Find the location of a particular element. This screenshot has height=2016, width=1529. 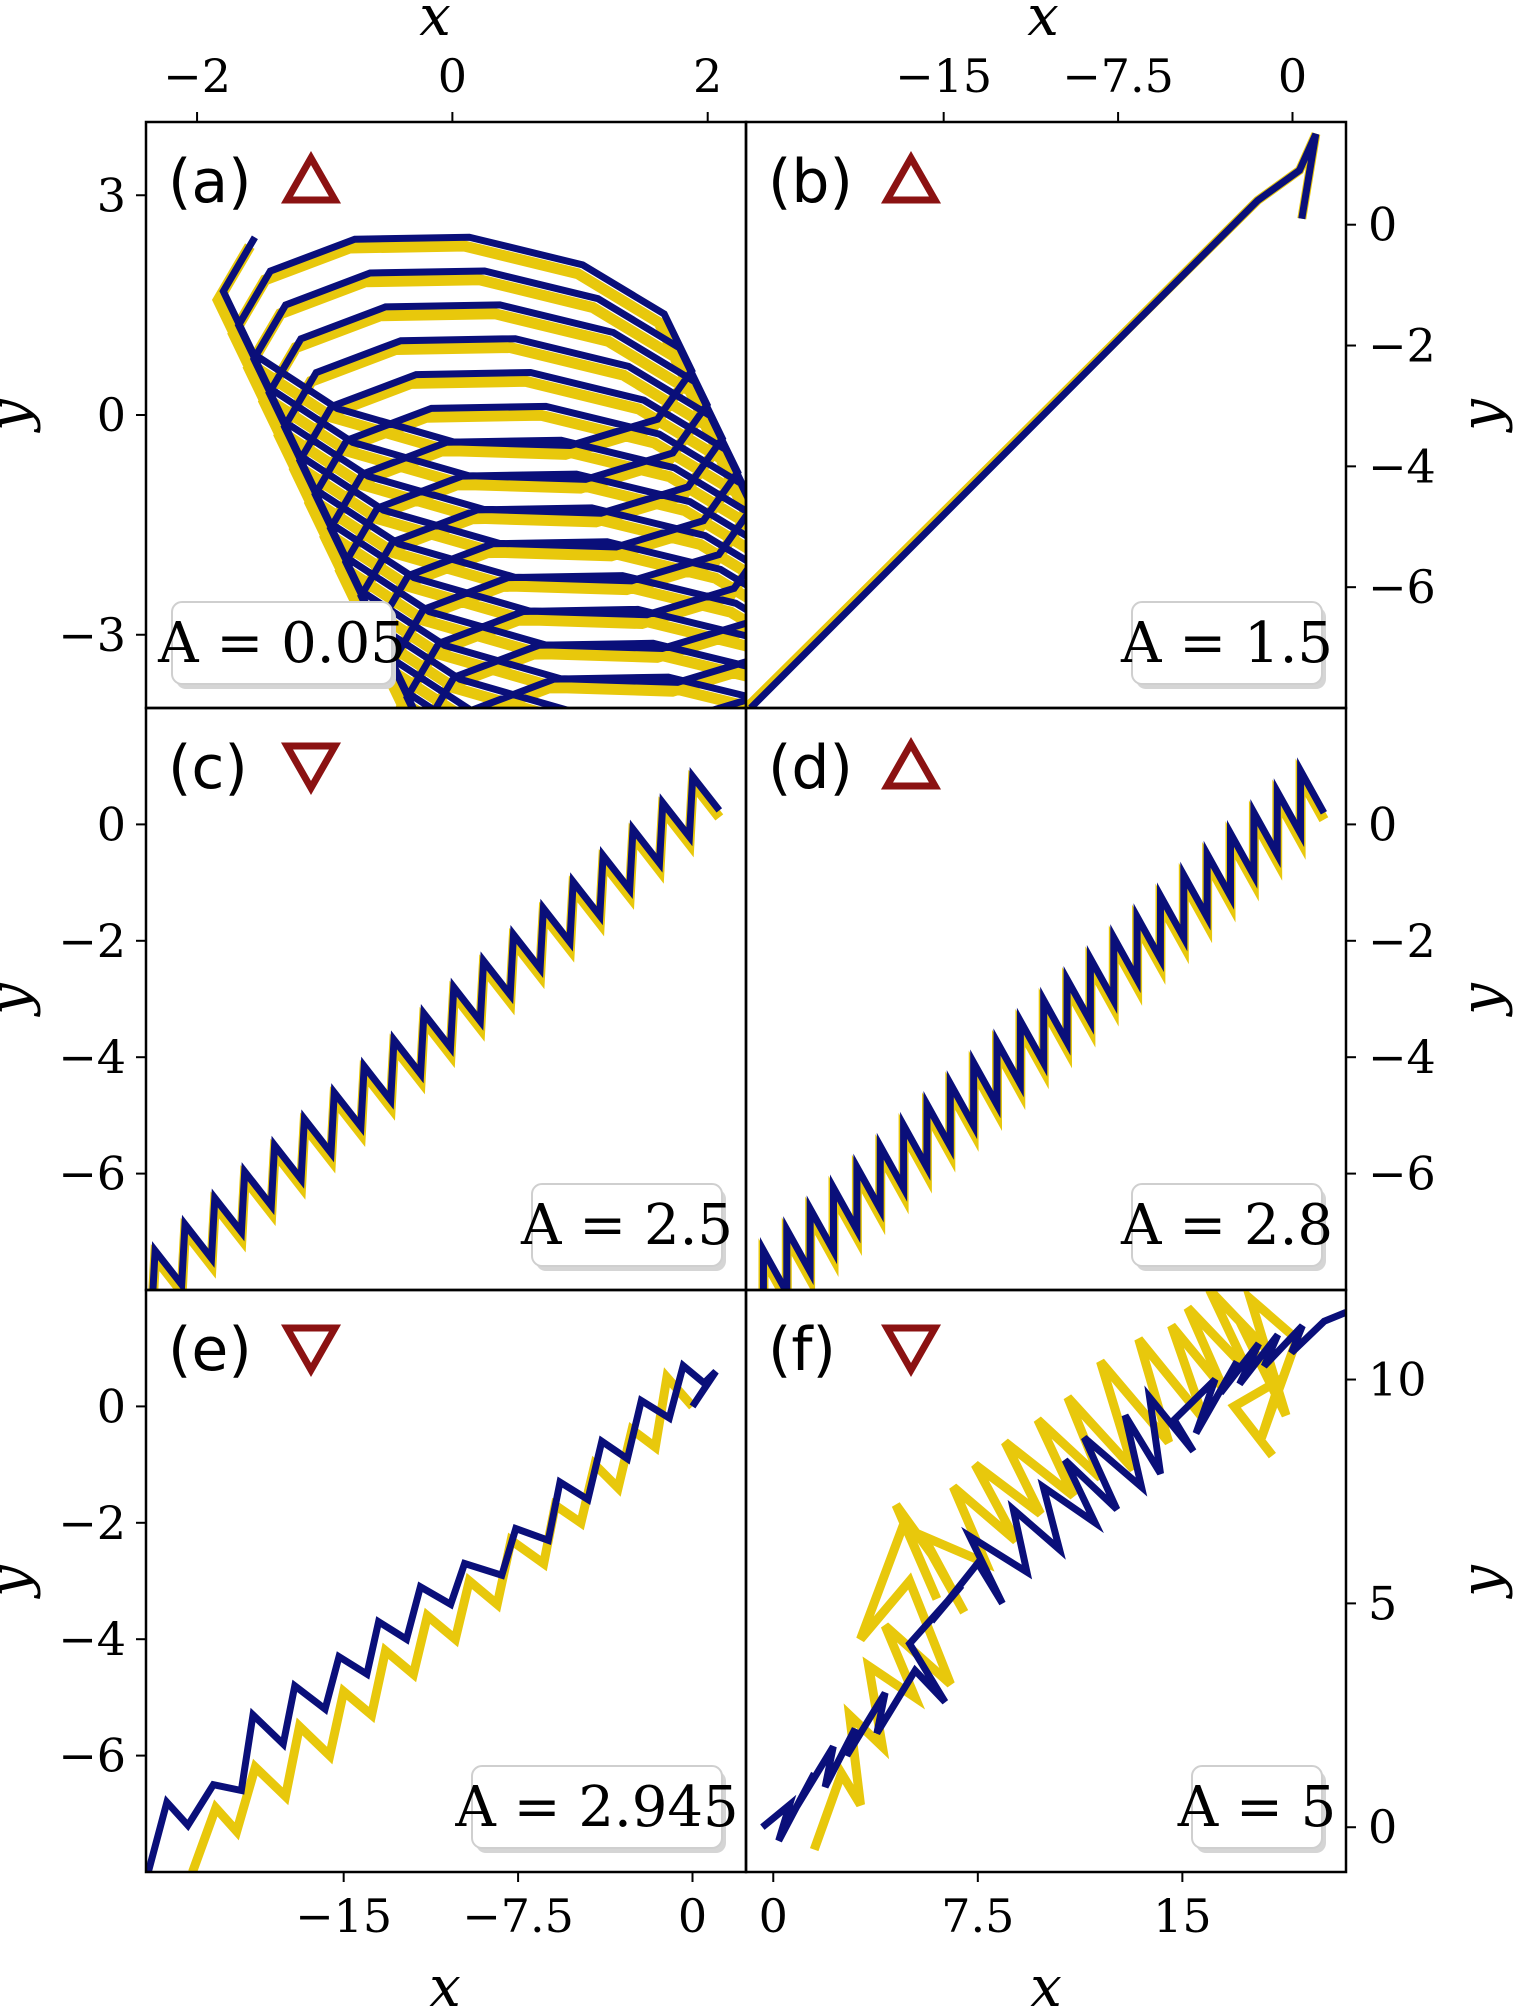

annotation-text: A = 0.05 is located at coordinates (281, 643).